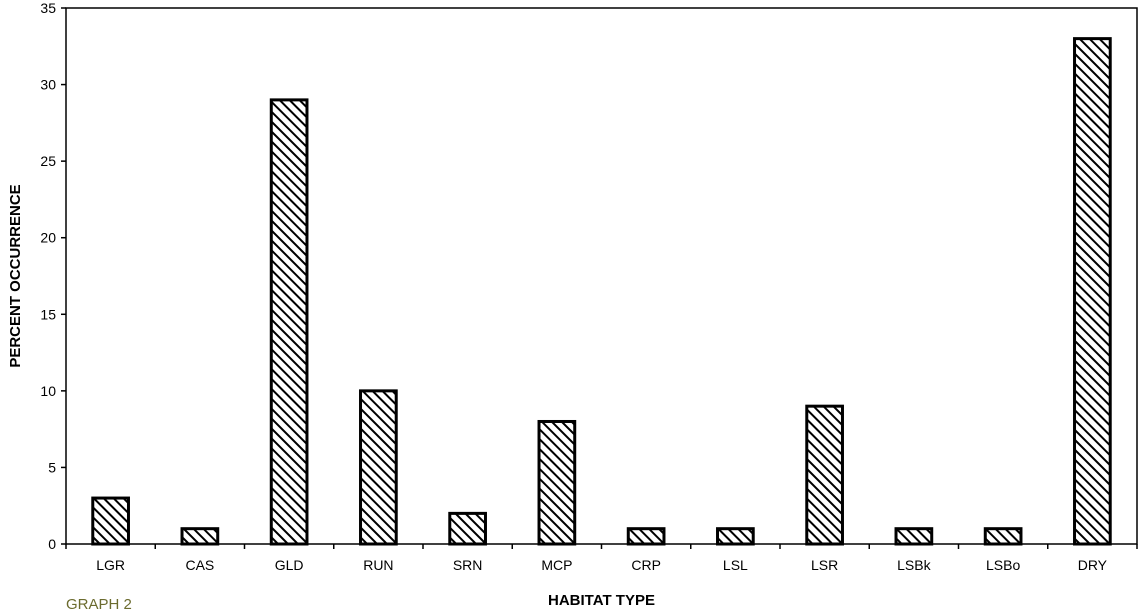 The image size is (1142, 611). What do you see at coordinates (1003, 536) in the screenshot?
I see `bar-lsbo` at bounding box center [1003, 536].